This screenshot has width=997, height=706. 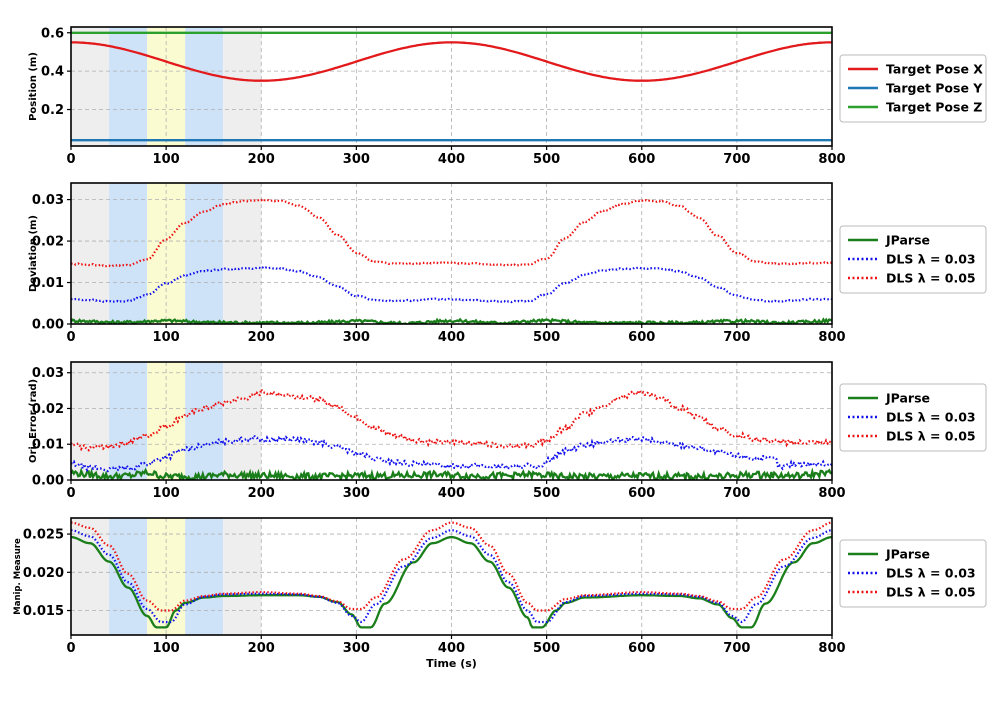 I want to click on y-axis-label: Position (m), so click(x=33, y=86).